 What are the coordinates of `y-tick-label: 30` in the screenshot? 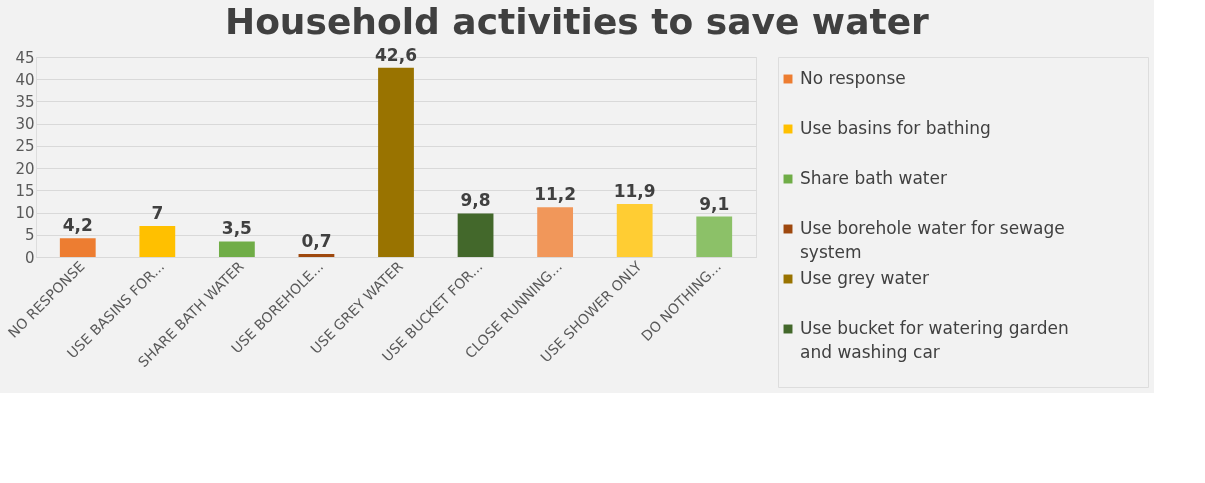 It's located at (25, 124).